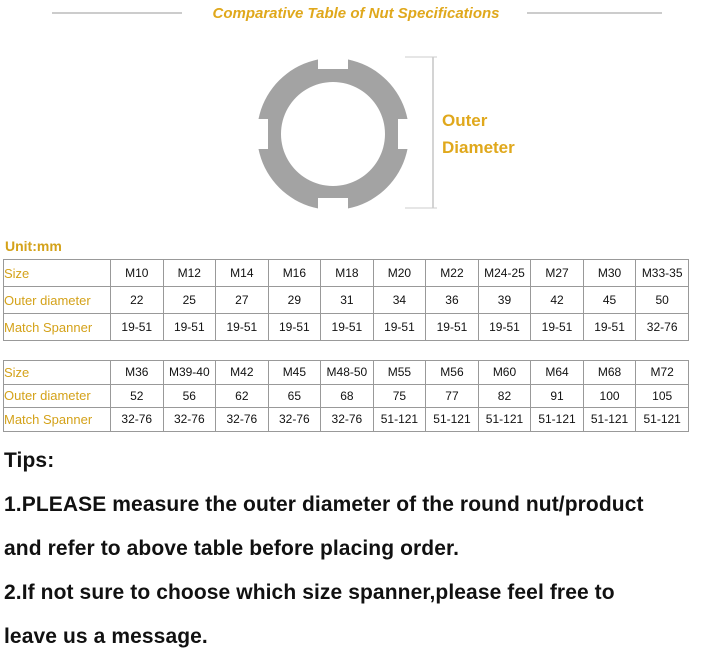  I want to click on table-row: Outer diameter 52 56 62 65 68 75 77 82 91 100 105, so click(346, 395).